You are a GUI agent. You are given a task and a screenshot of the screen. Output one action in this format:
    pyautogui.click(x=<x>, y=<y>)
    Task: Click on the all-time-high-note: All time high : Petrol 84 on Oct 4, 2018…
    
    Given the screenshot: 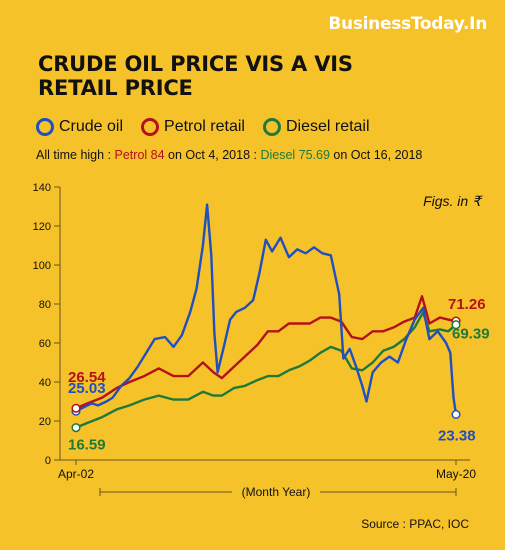 What is the action you would take?
    pyautogui.click(x=229, y=155)
    